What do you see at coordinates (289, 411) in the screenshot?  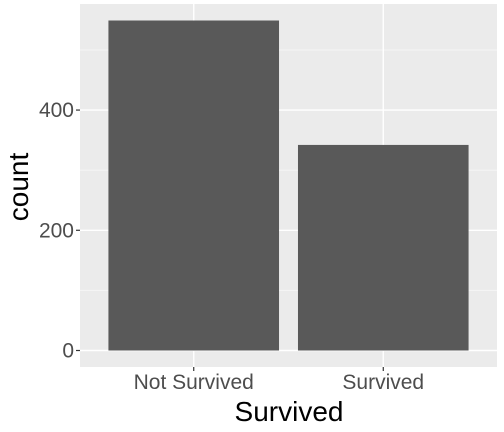 I see `x-axis-title: Survived` at bounding box center [289, 411].